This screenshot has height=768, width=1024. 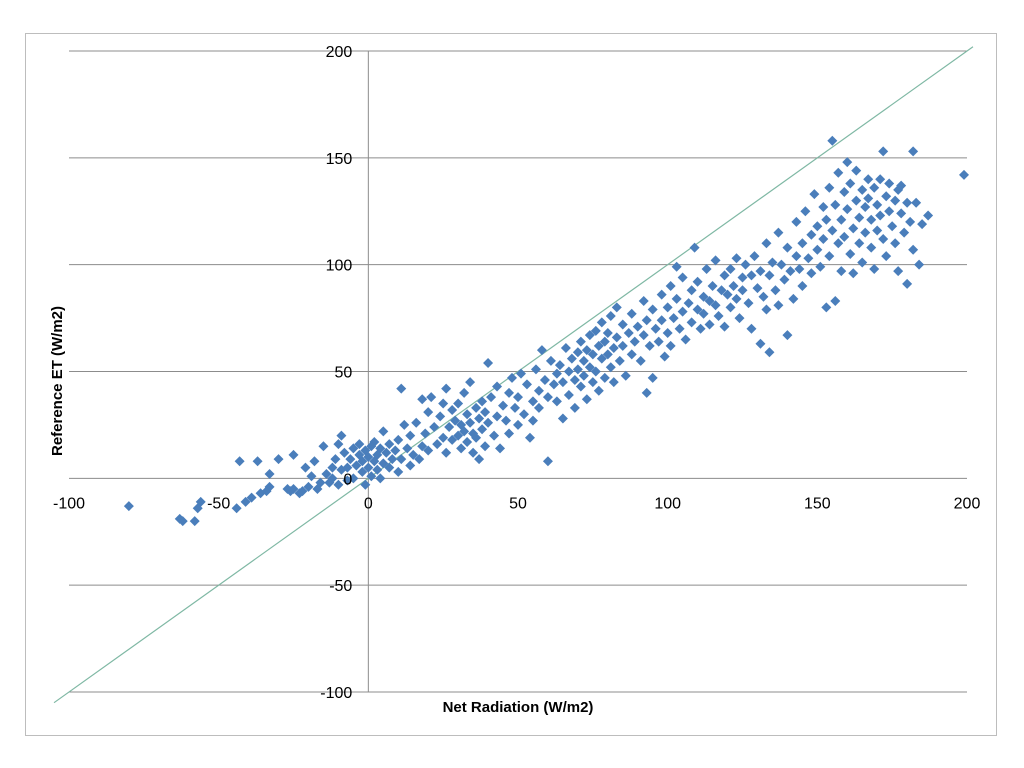 I want to click on x-tick-label: 100, so click(x=667, y=503).